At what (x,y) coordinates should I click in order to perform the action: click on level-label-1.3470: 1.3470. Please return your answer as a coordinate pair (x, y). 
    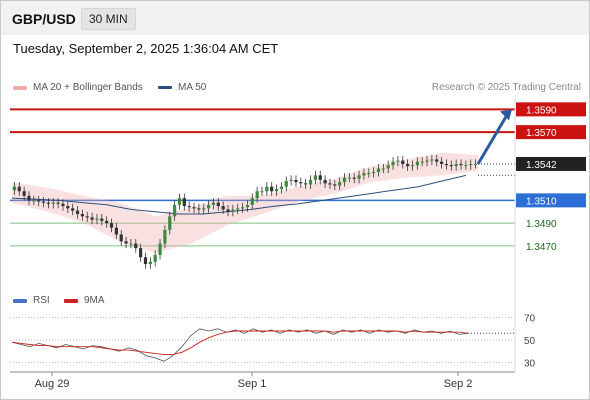
    Looking at the image, I should click on (541, 247).